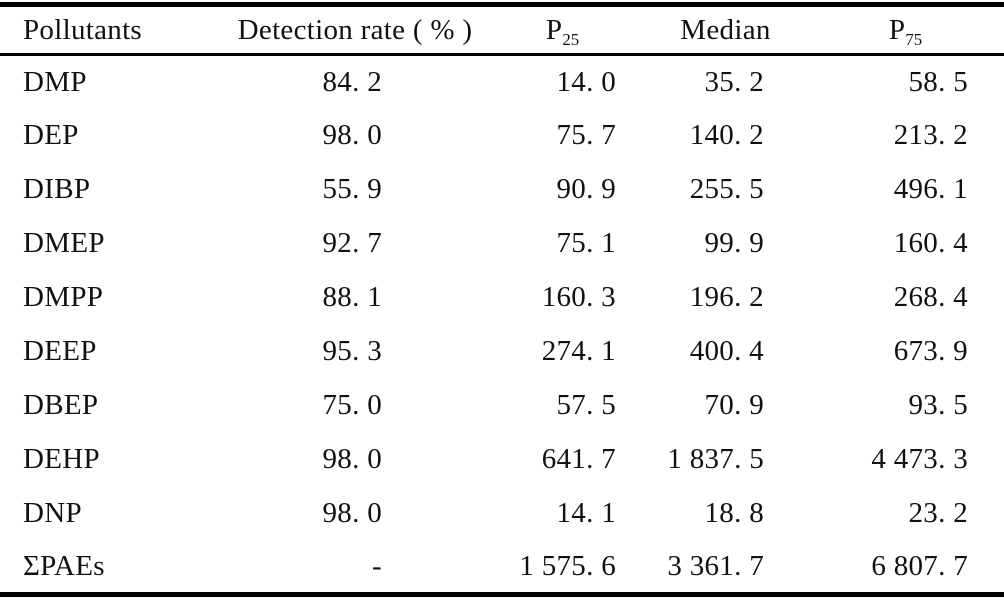 The image size is (1004, 613). I want to click on table-row: DBEP 75. 0 57. 5 70. 9 93. 5, so click(502, 406).